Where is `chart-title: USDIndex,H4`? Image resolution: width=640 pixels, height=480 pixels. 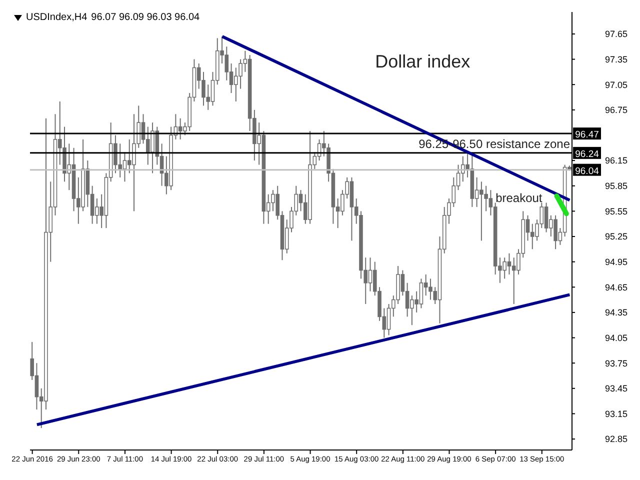 chart-title: USDIndex,H4 is located at coordinates (57, 17).